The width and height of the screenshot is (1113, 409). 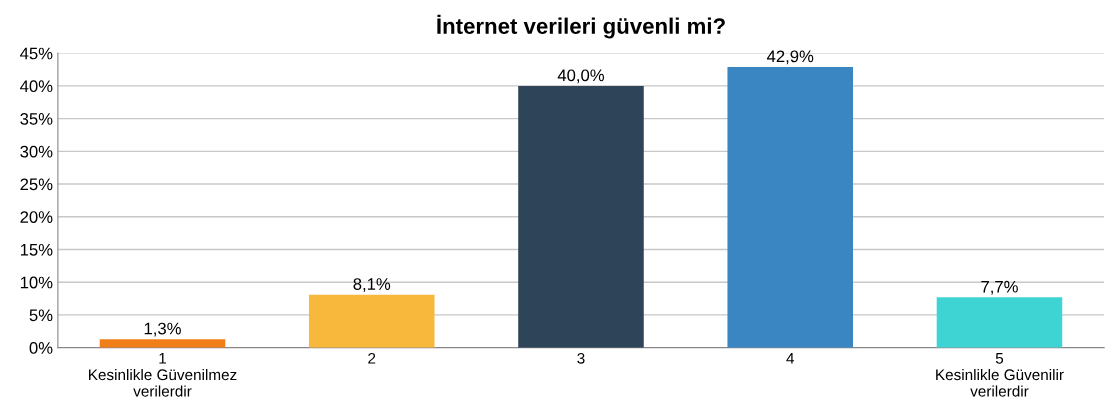 I want to click on x-tick-label: 1 Kesinlikle Güvenilmez verilerdir, so click(x=163, y=375).